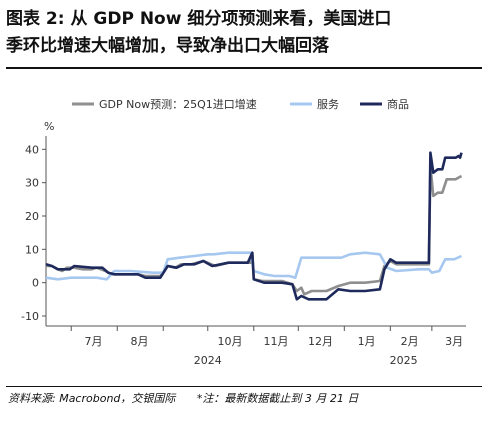 The image size is (488, 423). What do you see at coordinates (32, 149) in the screenshot?
I see `y-tick-label: 40` at bounding box center [32, 149].